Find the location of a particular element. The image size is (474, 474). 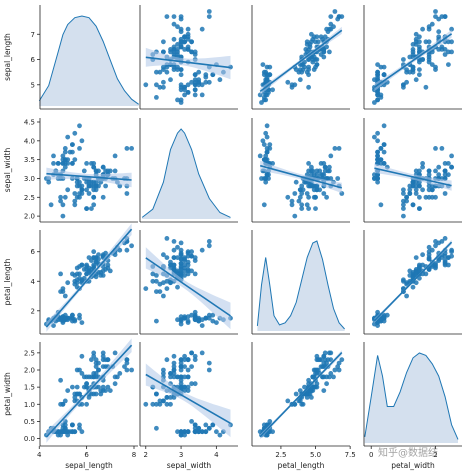

y-tick-label: 4.0 is located at coordinates (29, 141).